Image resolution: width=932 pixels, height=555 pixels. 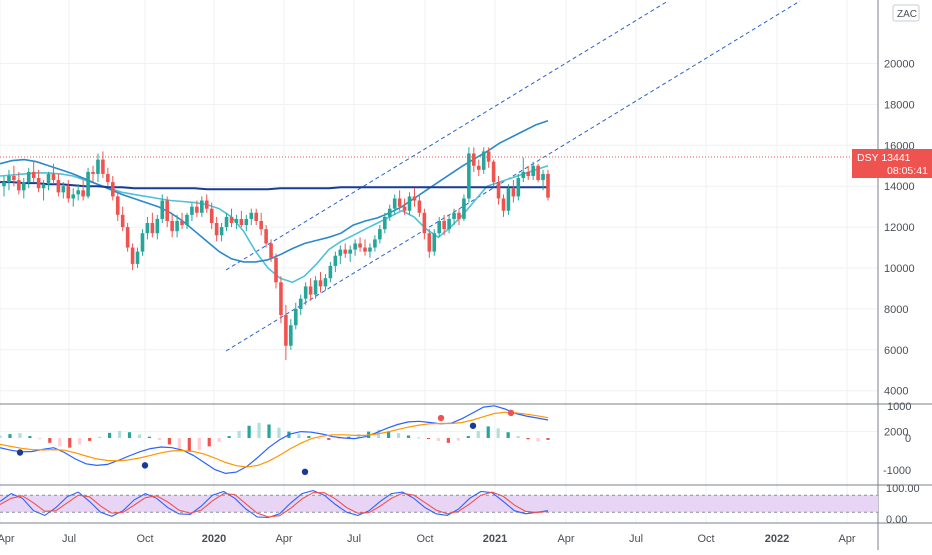 I want to click on time-tick-label: Oct, so click(x=144, y=539).